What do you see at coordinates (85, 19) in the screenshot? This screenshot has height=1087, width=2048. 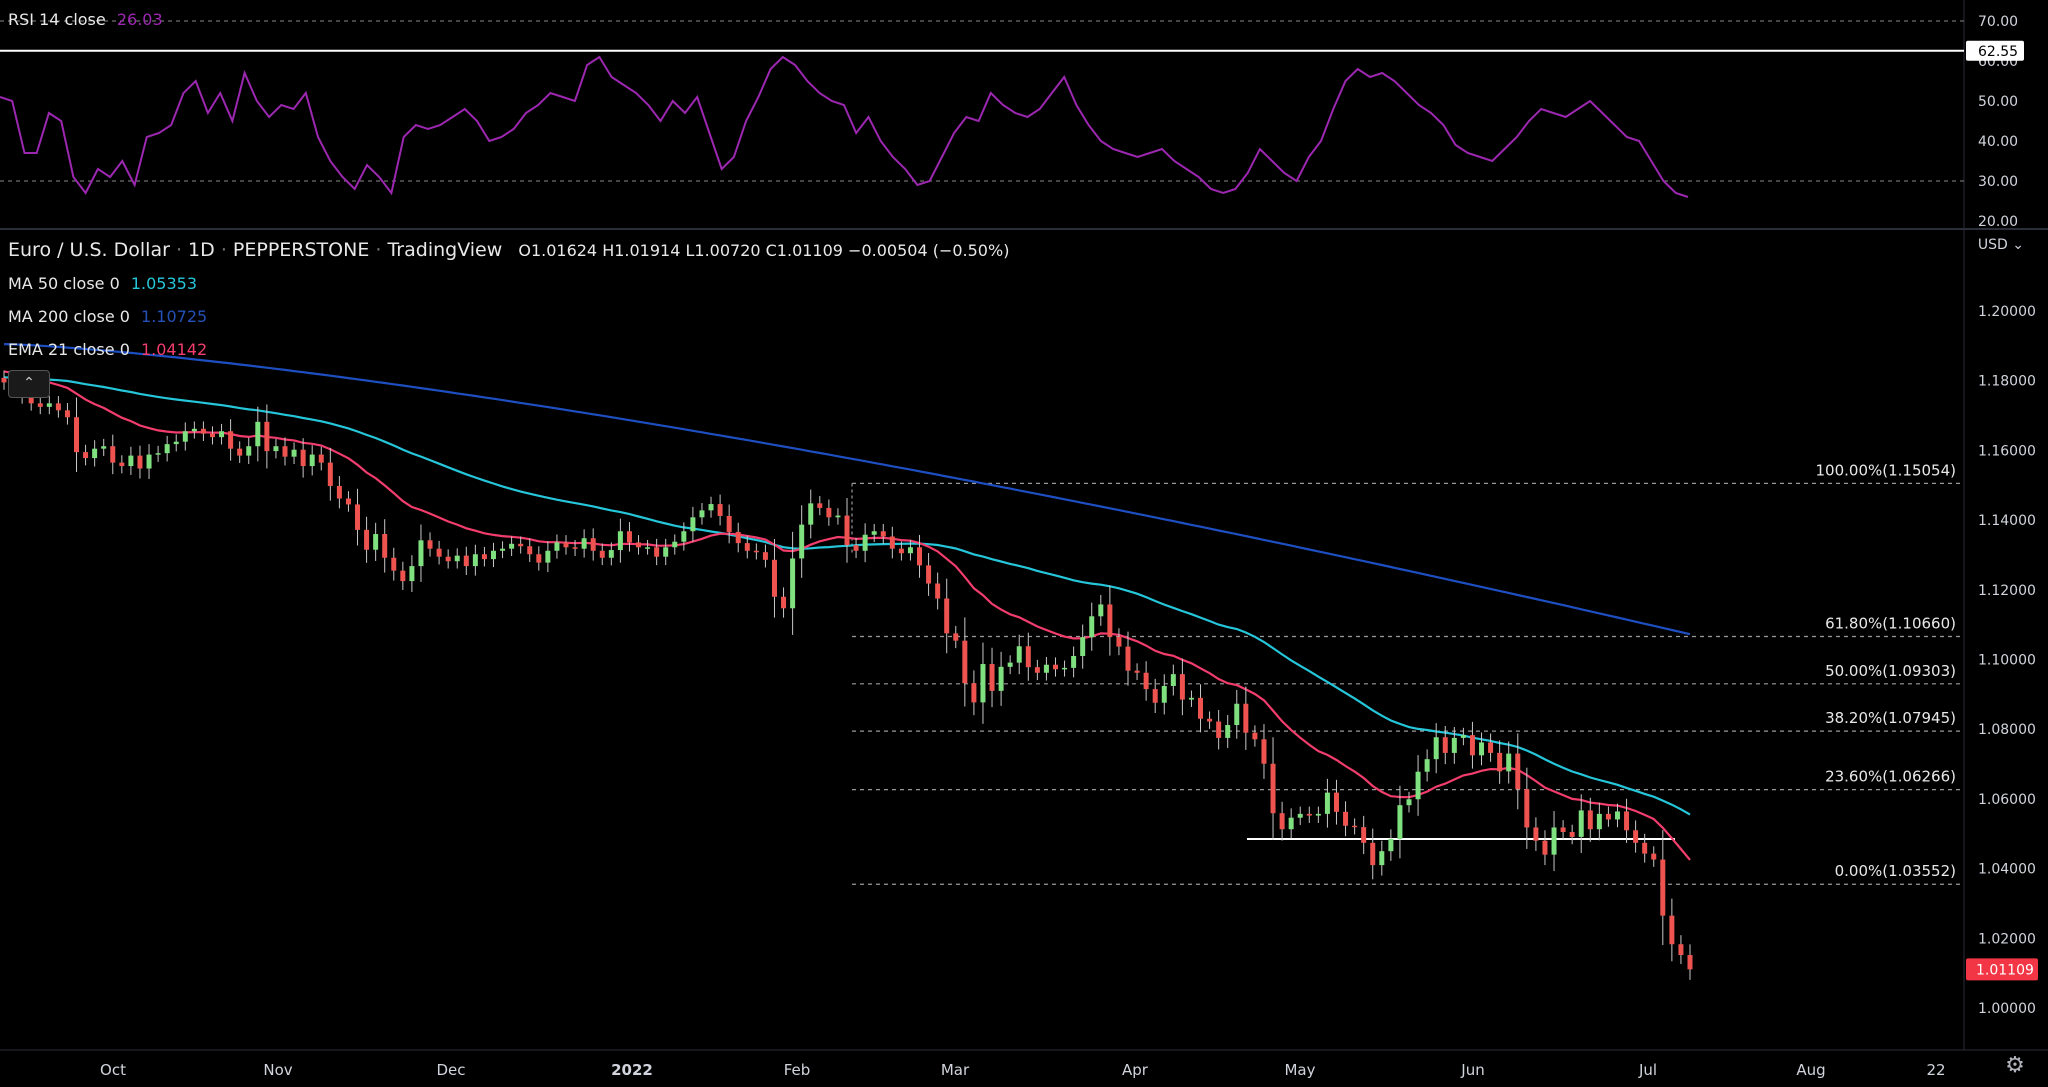 I see `rsi-legend: RSI 14 close 26.03` at bounding box center [85, 19].